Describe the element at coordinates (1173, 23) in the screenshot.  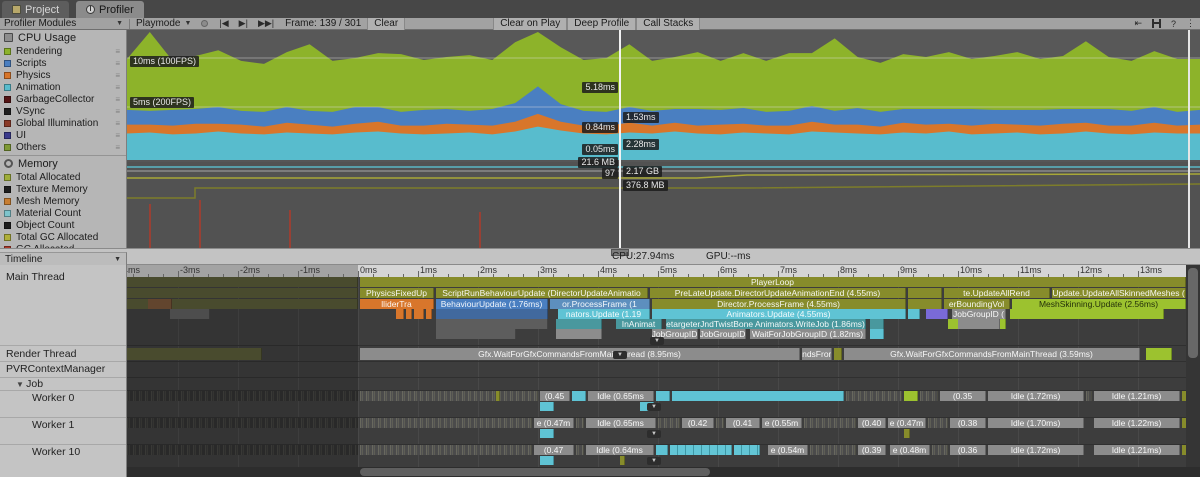
I see `help-icon: ?` at that location.